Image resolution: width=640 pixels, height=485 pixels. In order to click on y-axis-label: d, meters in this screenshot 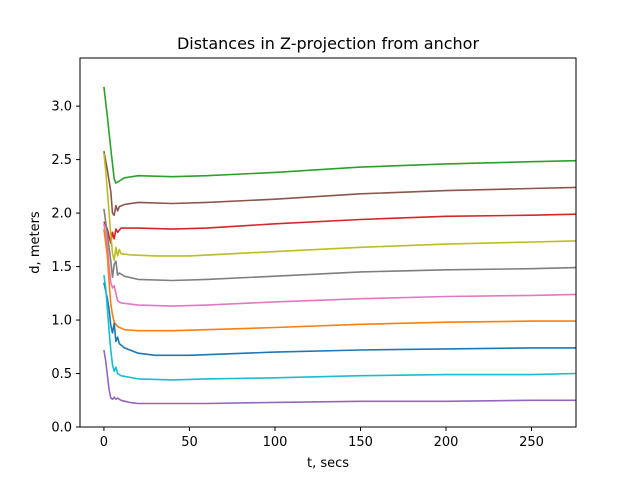, I will do `click(35, 242)`.